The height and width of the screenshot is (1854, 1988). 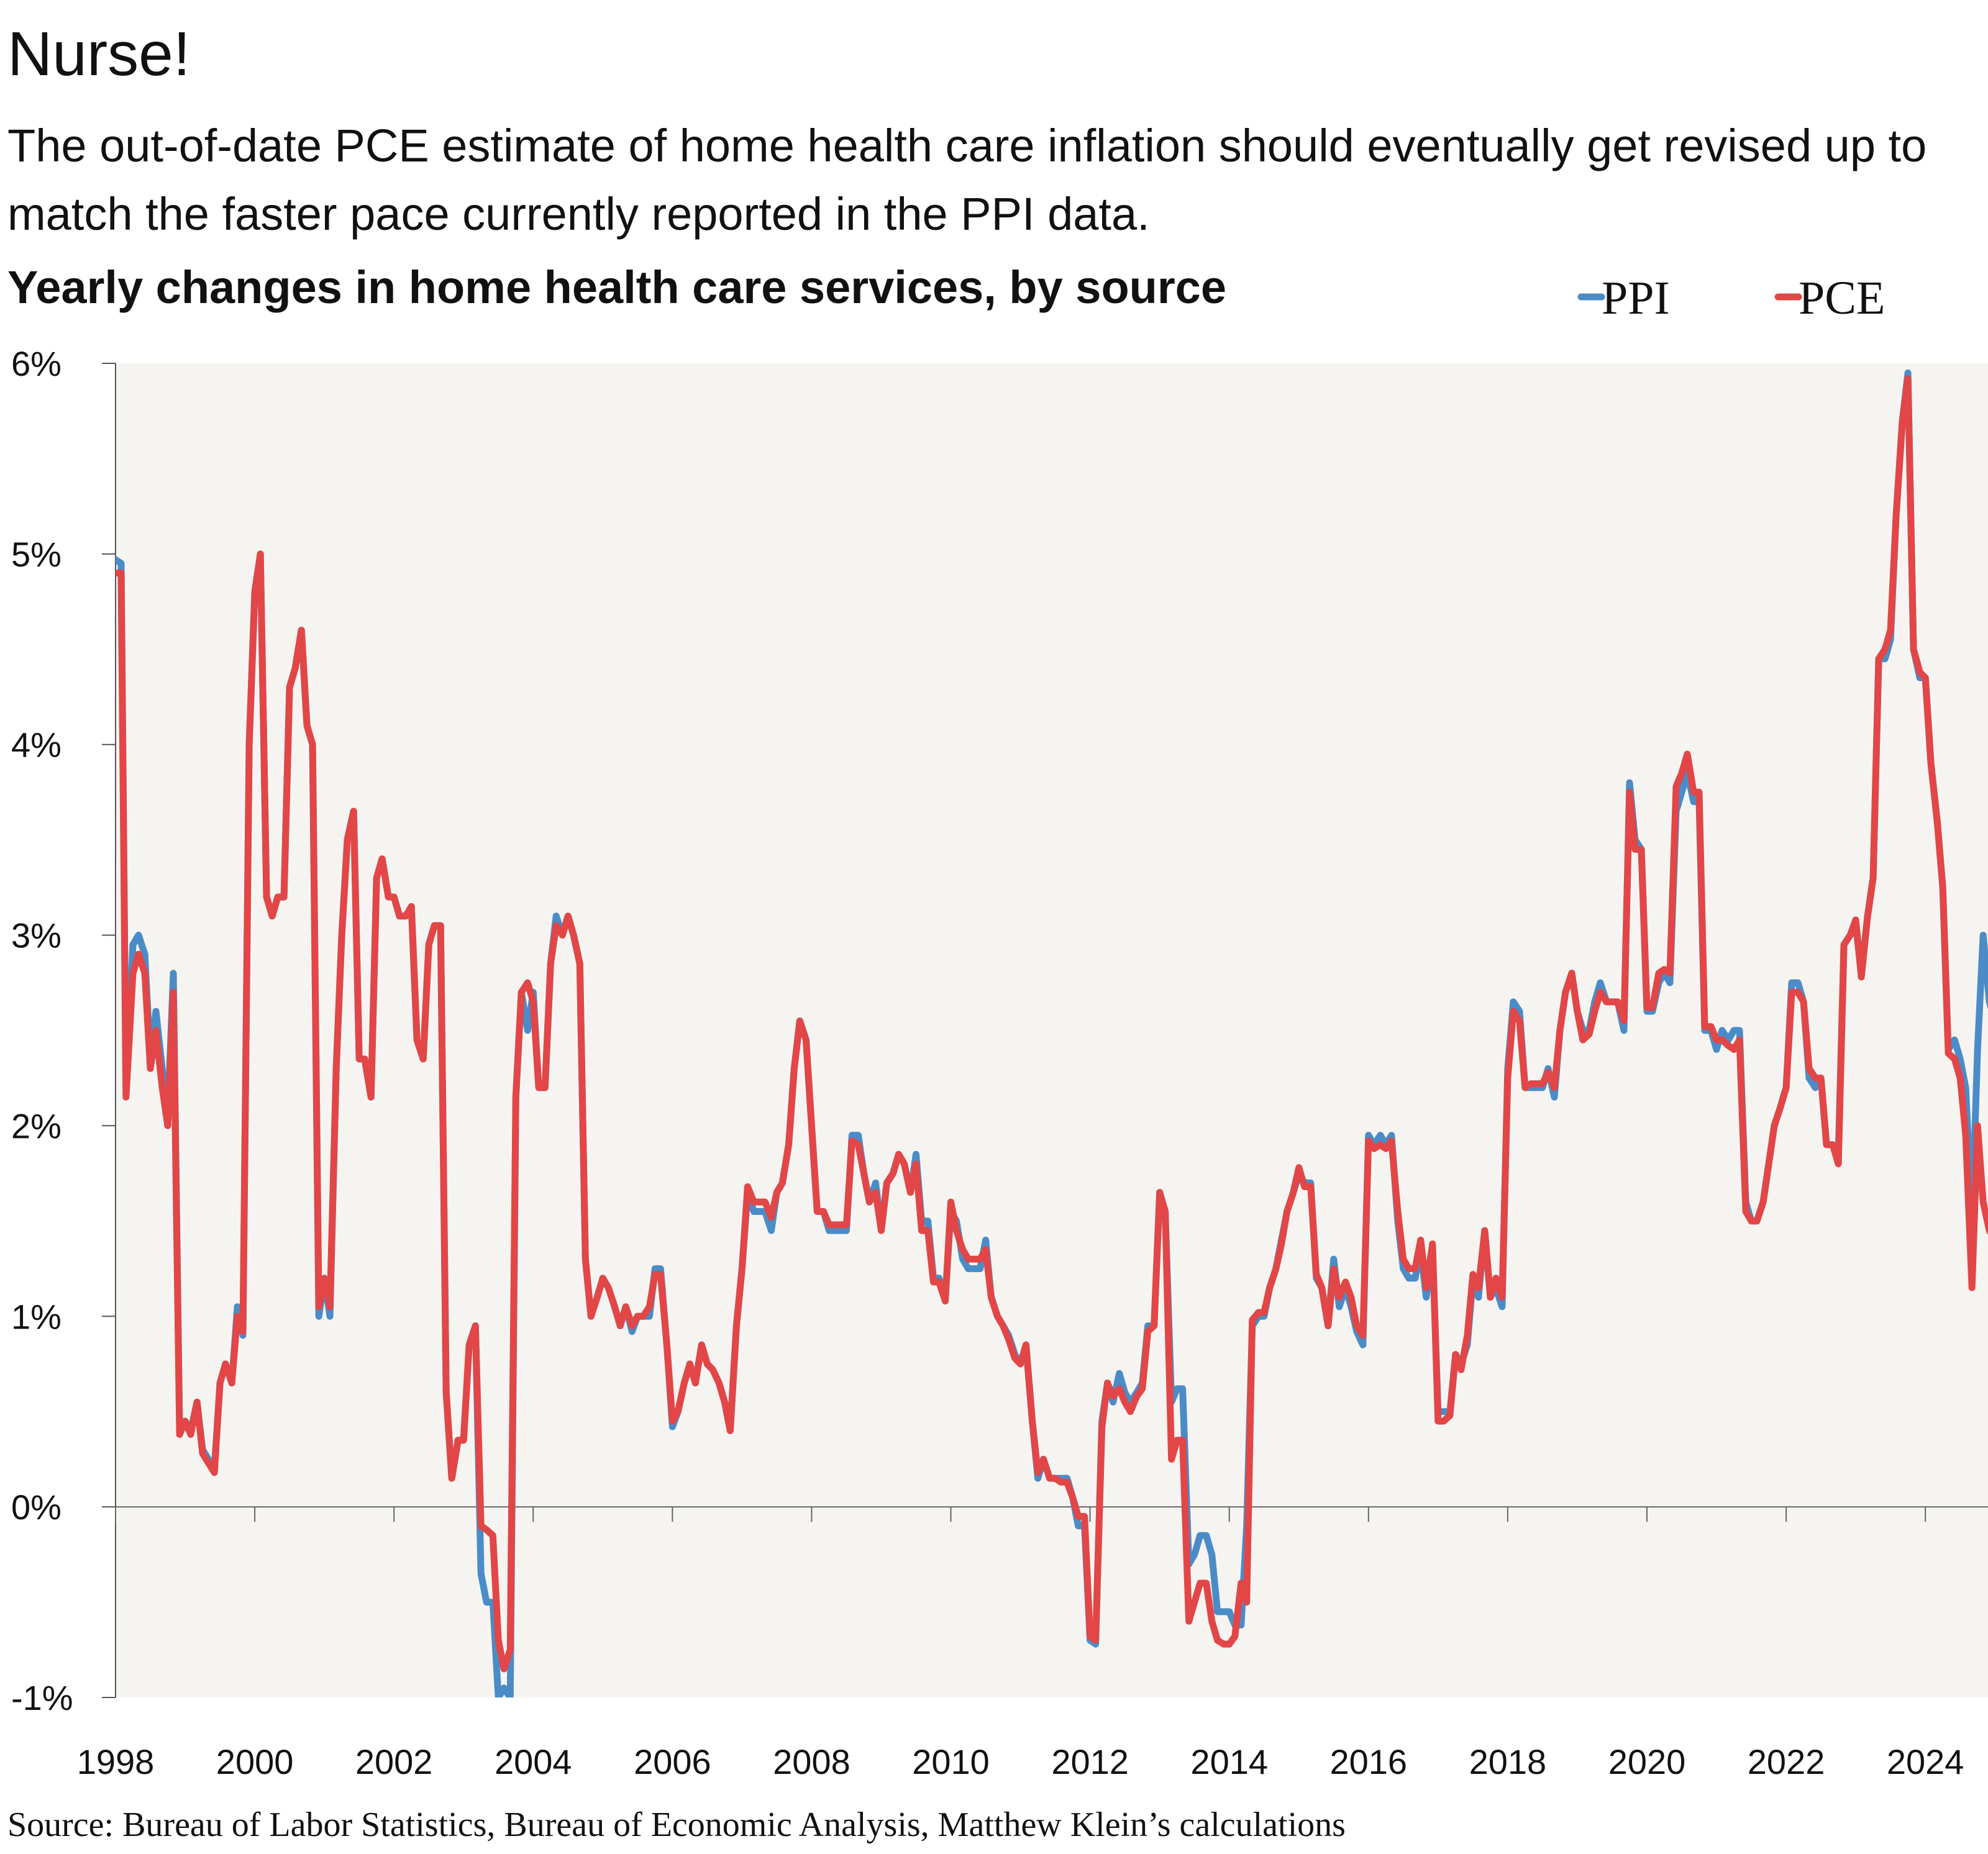 What do you see at coordinates (811, 1761) in the screenshot?
I see `x-tick-label: 2008` at bounding box center [811, 1761].